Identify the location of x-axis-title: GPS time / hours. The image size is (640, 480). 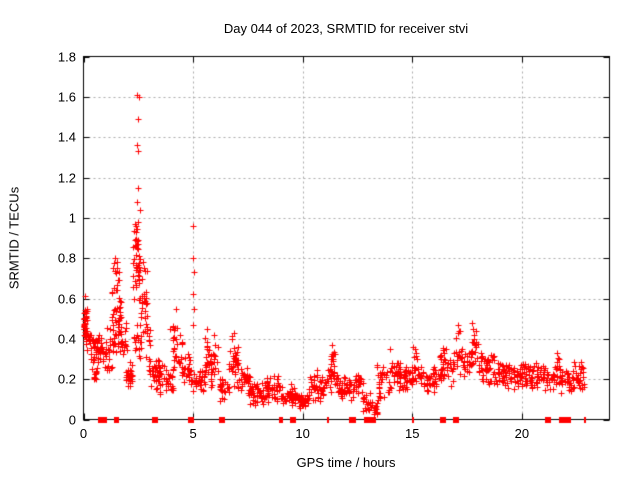
(346, 462).